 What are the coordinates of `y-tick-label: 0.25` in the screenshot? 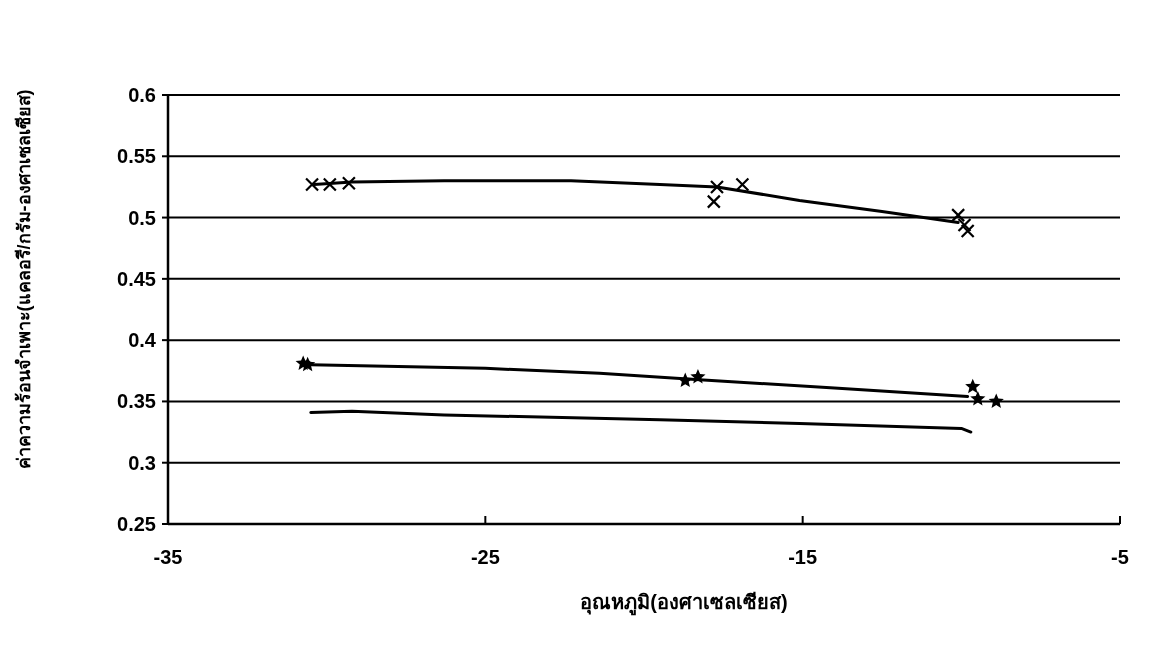 It's located at (136, 524).